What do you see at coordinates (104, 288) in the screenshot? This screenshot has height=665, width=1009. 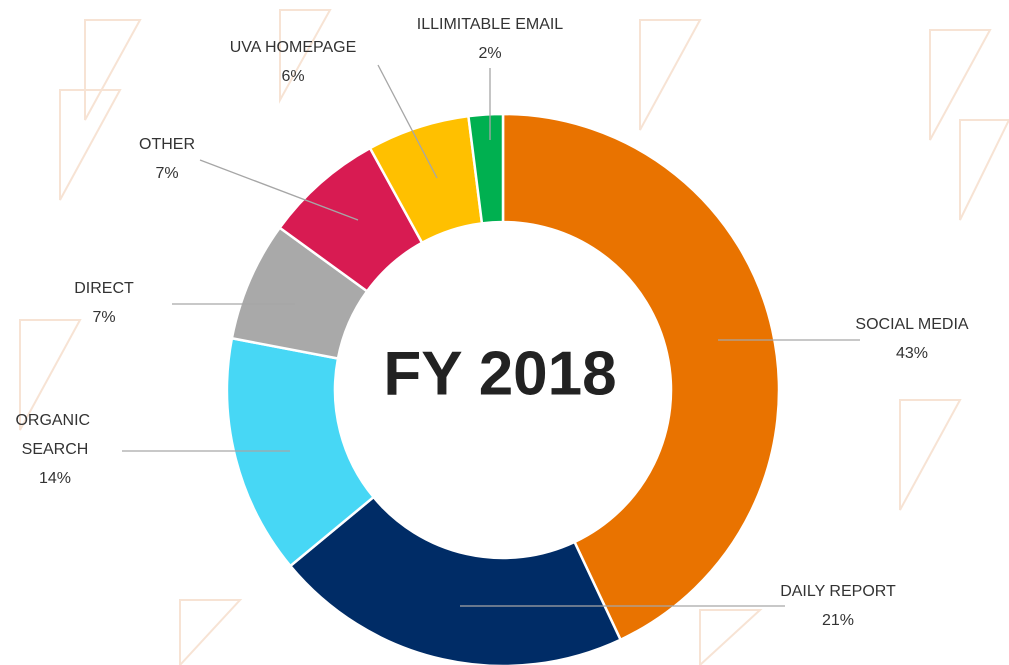 I see `category-label: DIRECT` at bounding box center [104, 288].